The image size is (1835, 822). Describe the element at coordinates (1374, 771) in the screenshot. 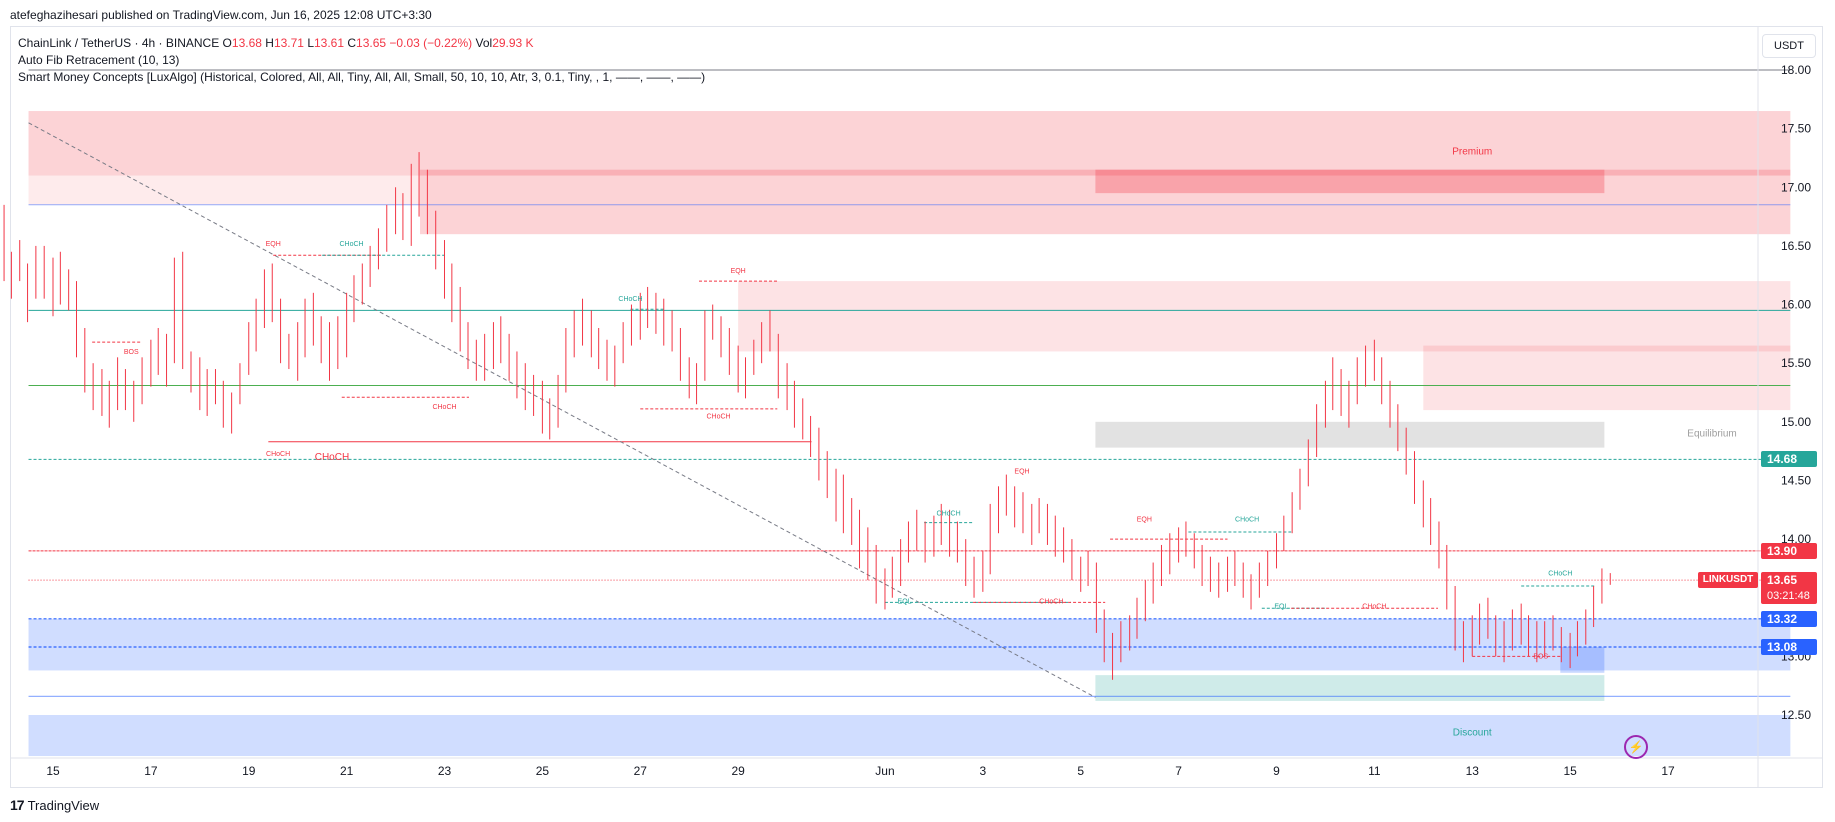

I see `x-tick-label: 11` at that location.